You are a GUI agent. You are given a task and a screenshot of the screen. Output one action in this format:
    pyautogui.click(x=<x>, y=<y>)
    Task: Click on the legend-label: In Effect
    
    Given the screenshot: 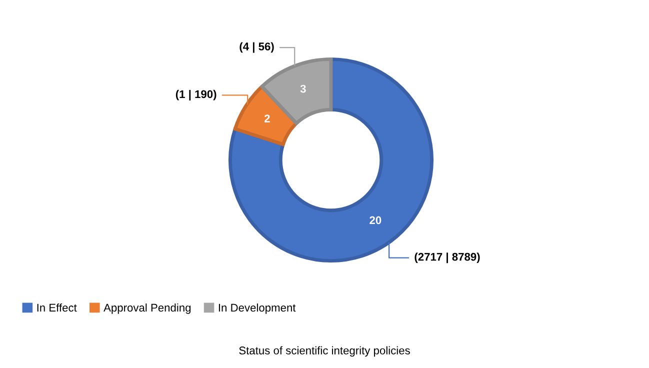 What is the action you would take?
    pyautogui.click(x=57, y=307)
    